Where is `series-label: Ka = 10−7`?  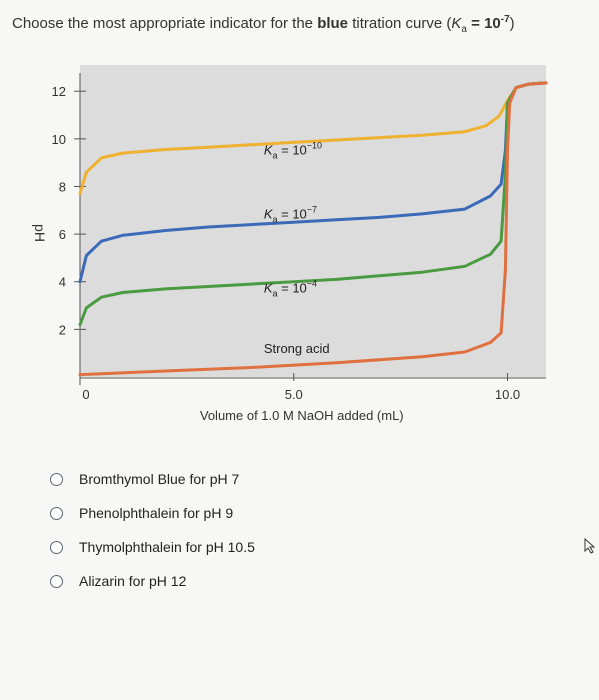 series-label: Ka = 10−7 is located at coordinates (290, 215).